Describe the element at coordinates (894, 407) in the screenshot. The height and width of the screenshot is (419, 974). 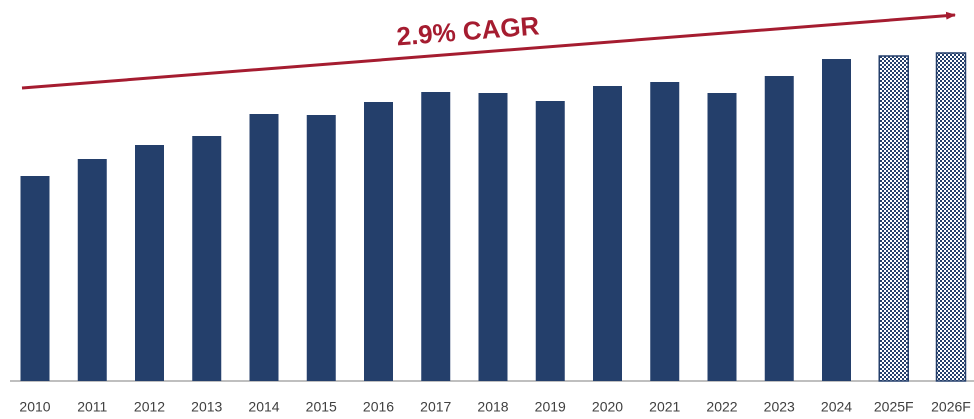
I see `x-tick-label: 2025F` at that location.